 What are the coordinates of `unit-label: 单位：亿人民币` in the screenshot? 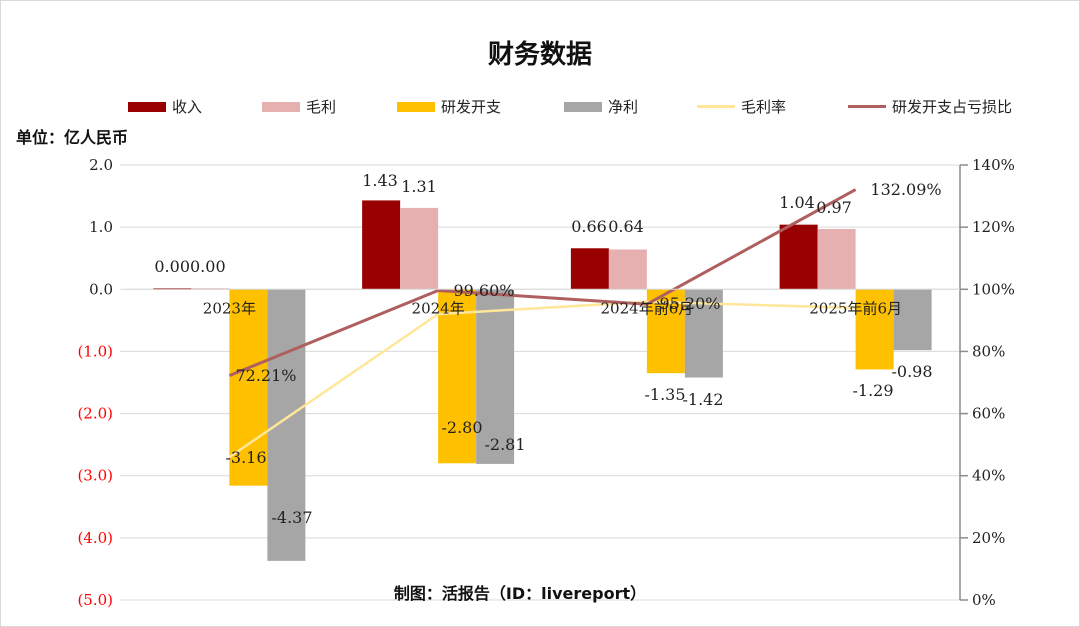 It's located at (72, 137).